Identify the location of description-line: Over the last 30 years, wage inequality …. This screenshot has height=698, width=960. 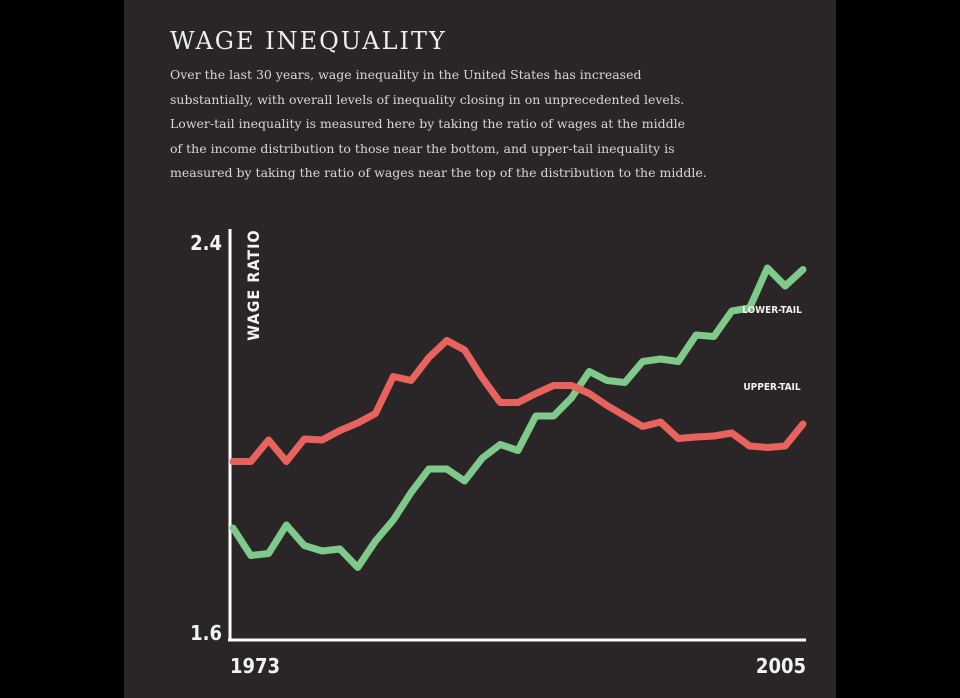
(406, 74).